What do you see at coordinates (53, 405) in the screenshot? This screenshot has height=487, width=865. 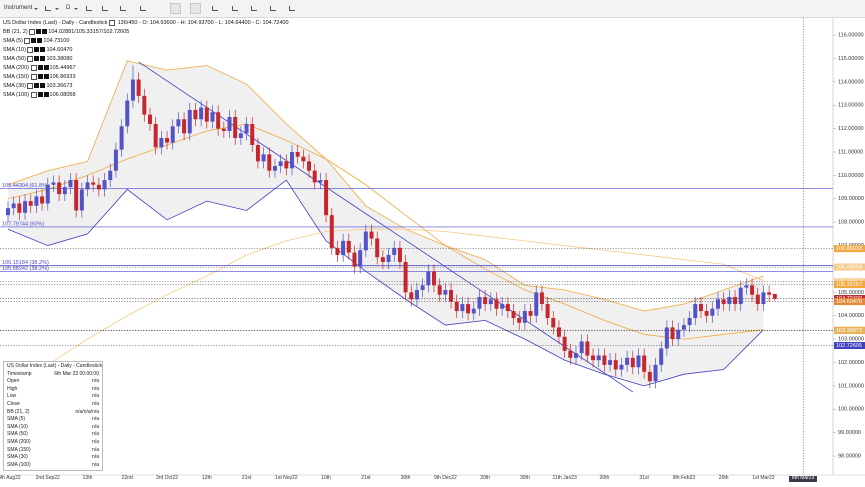 I see `data-window-row: Close n/a` at bounding box center [53, 405].